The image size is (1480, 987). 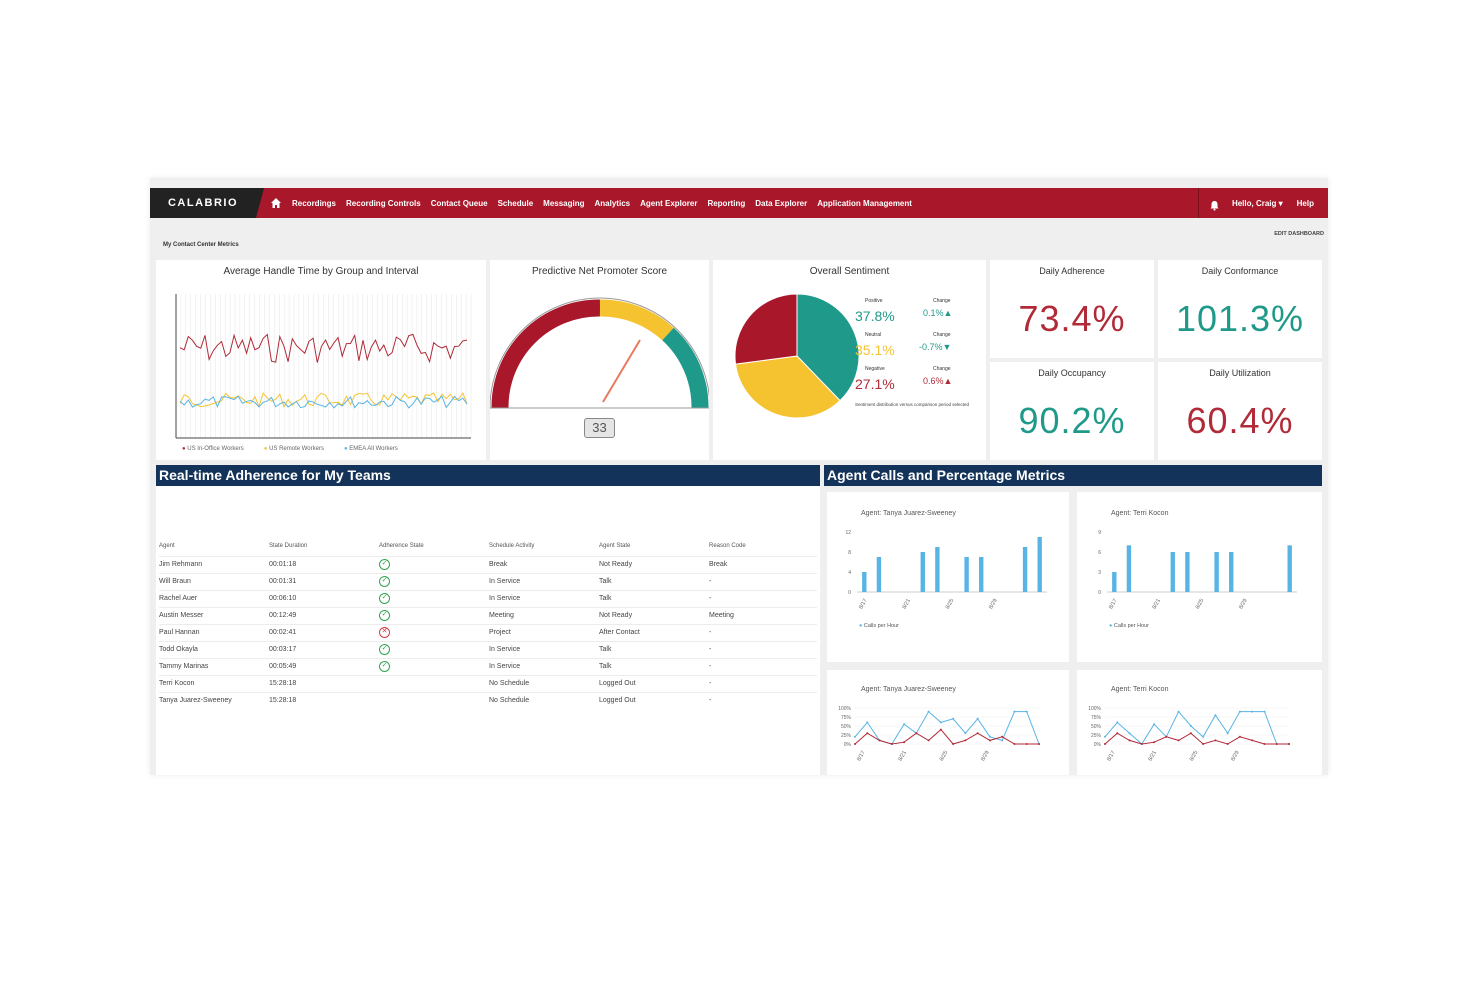 I want to click on aht-legend-label: EMEA All Workers, so click(x=373, y=449).